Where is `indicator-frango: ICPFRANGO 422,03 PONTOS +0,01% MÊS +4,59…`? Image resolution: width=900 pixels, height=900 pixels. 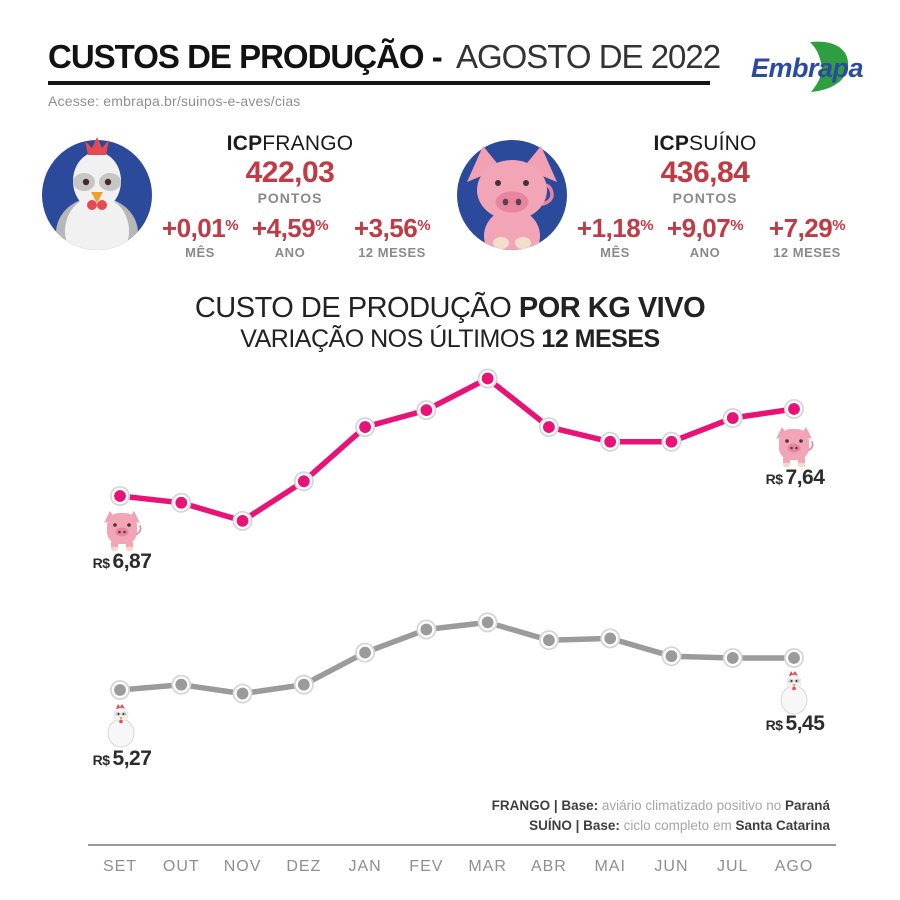 indicator-frango: ICPFRANGO 422,03 PONTOS +0,01% MÊS +4,59… is located at coordinates (246, 200).